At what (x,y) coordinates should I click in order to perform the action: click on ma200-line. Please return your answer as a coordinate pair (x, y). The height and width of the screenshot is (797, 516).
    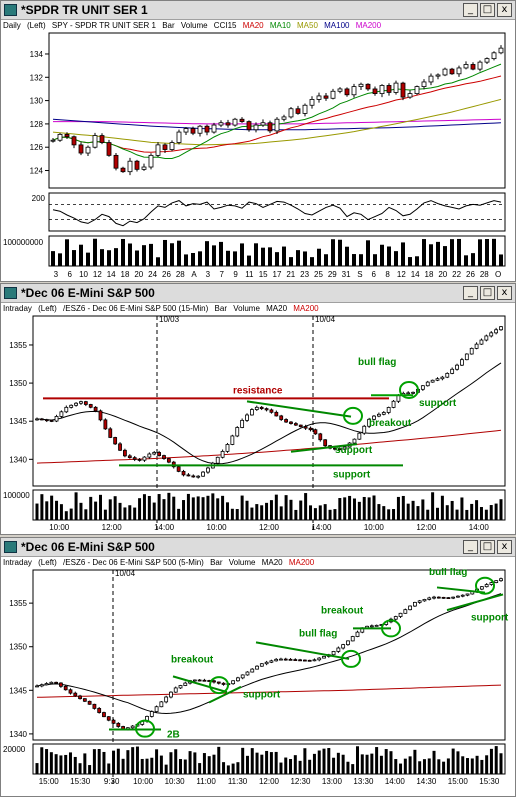
    Looking at the image, I should click on (269, 691).